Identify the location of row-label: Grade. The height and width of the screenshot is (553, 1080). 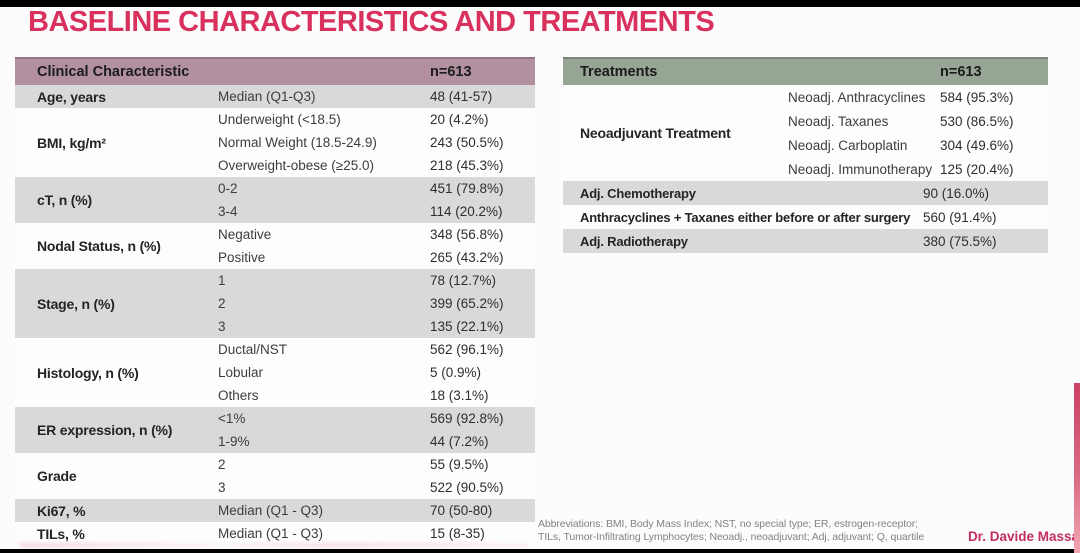
(57, 476).